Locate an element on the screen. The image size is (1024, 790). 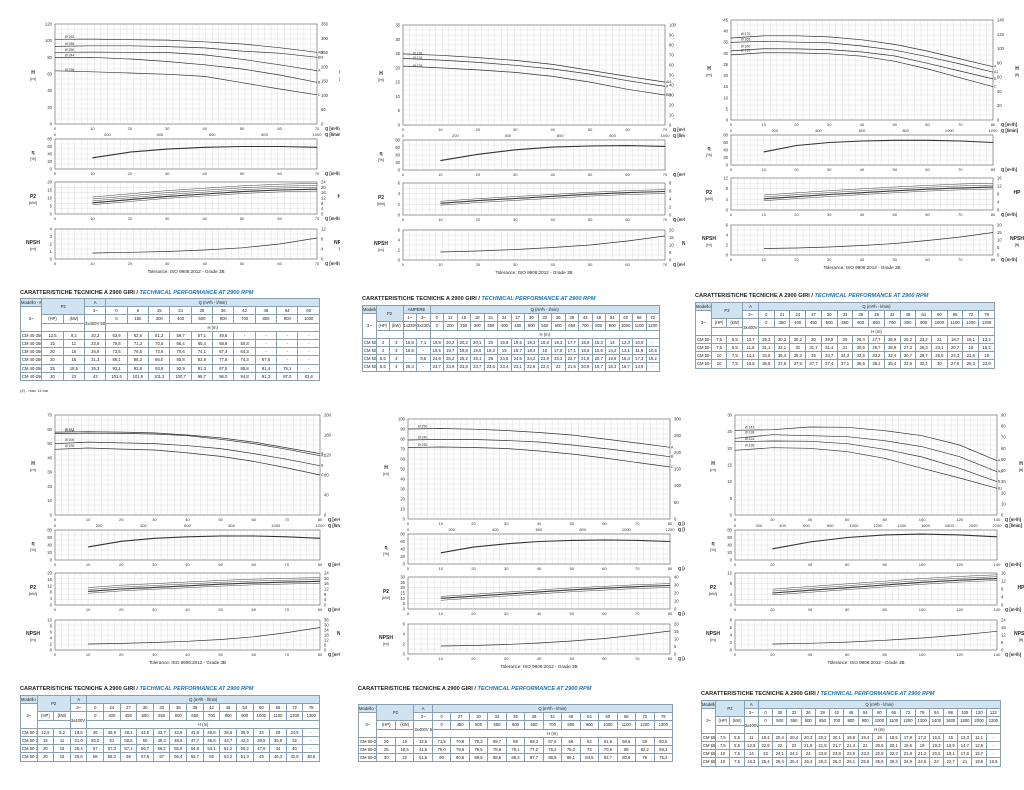
head-value: 20,1 is located at coordinates (837, 737).